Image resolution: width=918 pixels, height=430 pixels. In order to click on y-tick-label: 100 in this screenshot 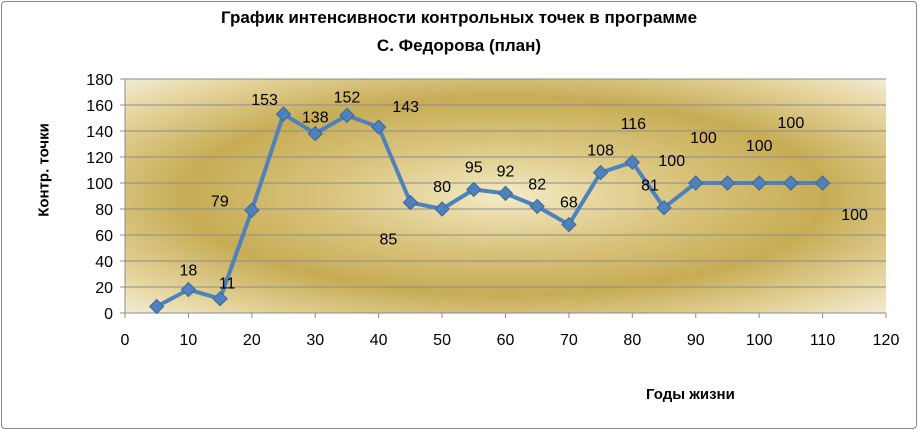, I will do `click(99, 184)`.